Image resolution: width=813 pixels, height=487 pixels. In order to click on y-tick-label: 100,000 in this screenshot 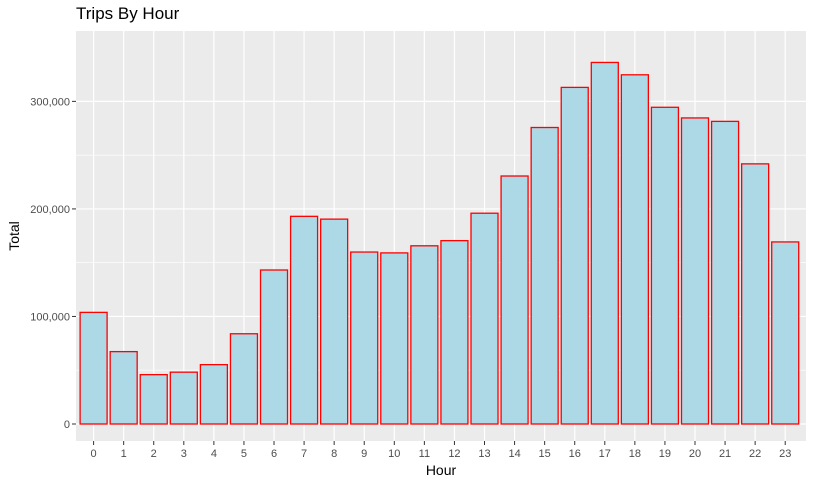, I will do `click(50, 317)`.